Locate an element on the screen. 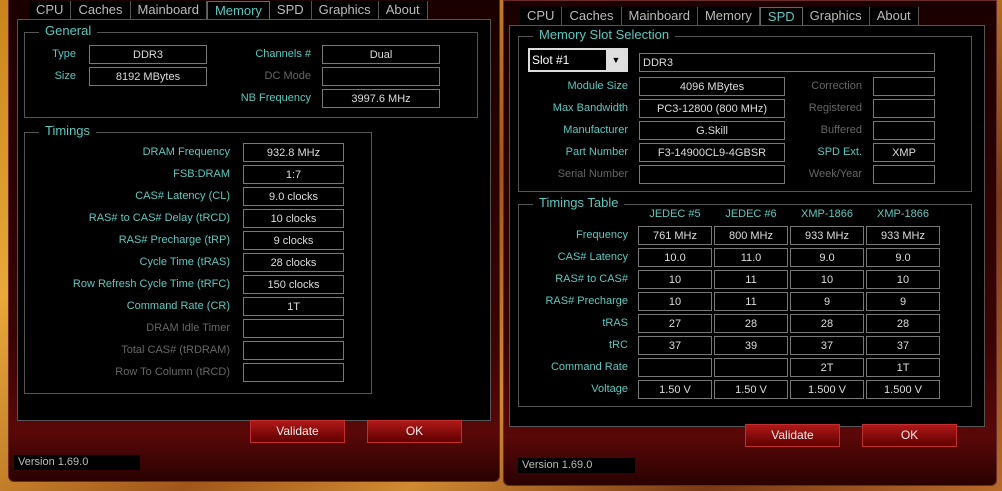  timing-label: FSB:DRAM is located at coordinates (201, 174).